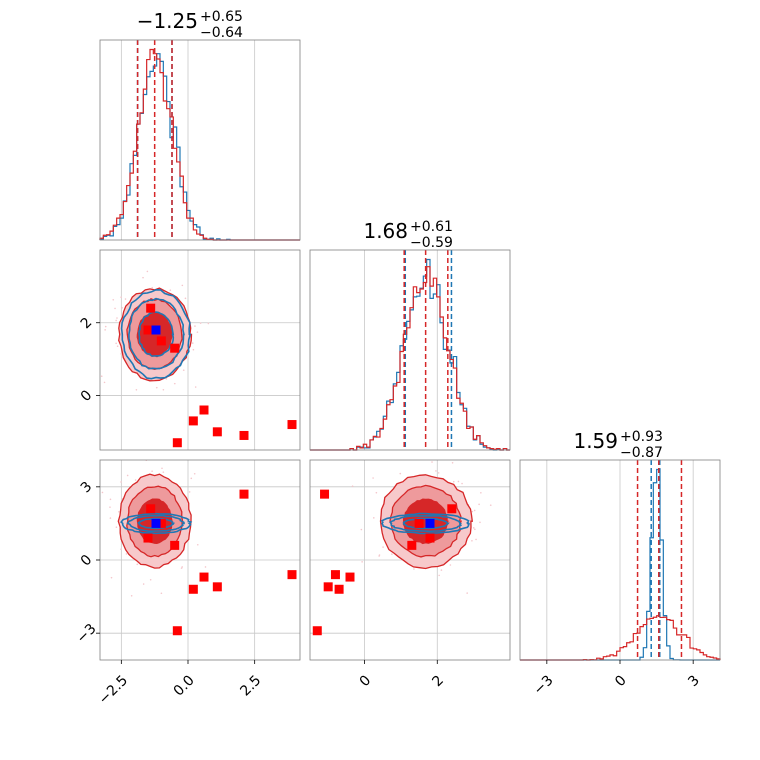  I want to click on truth-marker, so click(156, 523).